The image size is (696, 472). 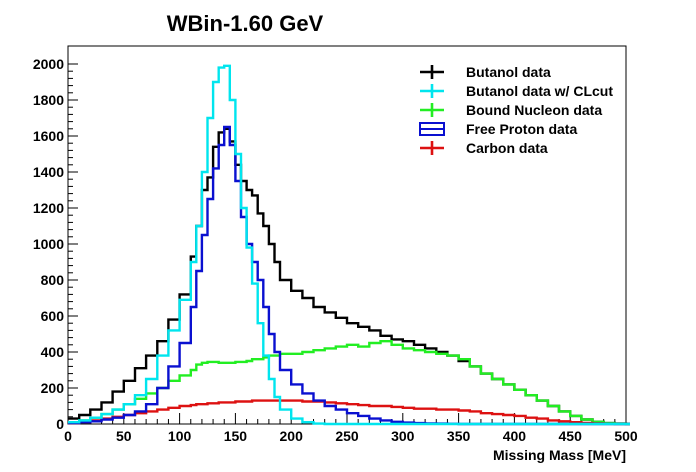 What do you see at coordinates (534, 110) in the screenshot?
I see `legend-label: Bound Nucleon data` at bounding box center [534, 110].